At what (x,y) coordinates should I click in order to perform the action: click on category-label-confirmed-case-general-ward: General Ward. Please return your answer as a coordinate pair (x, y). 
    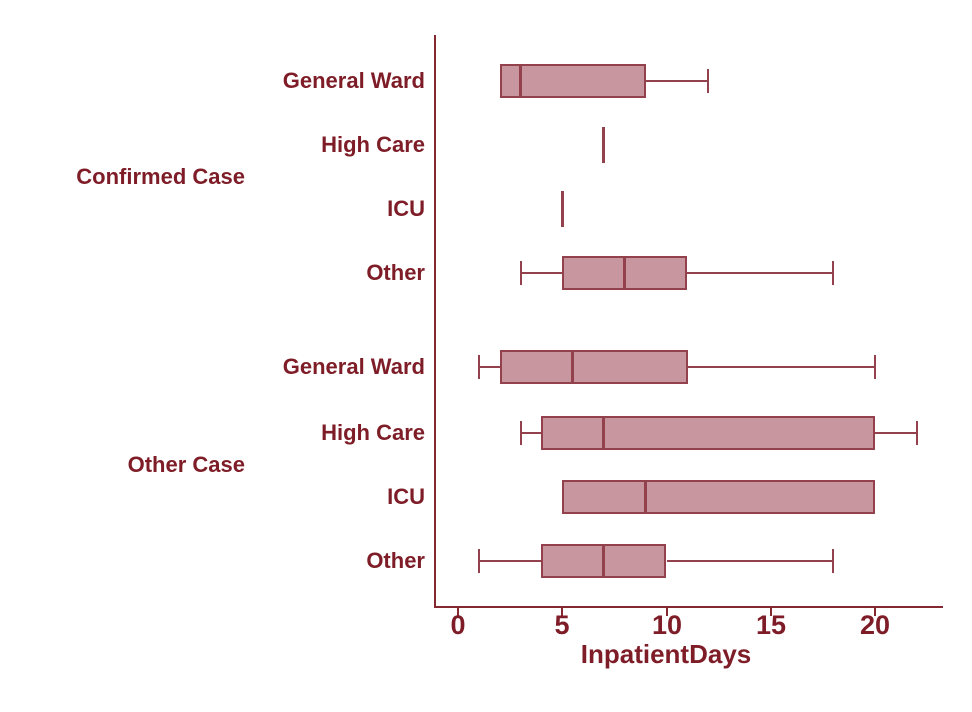
    Looking at the image, I should click on (353, 80).